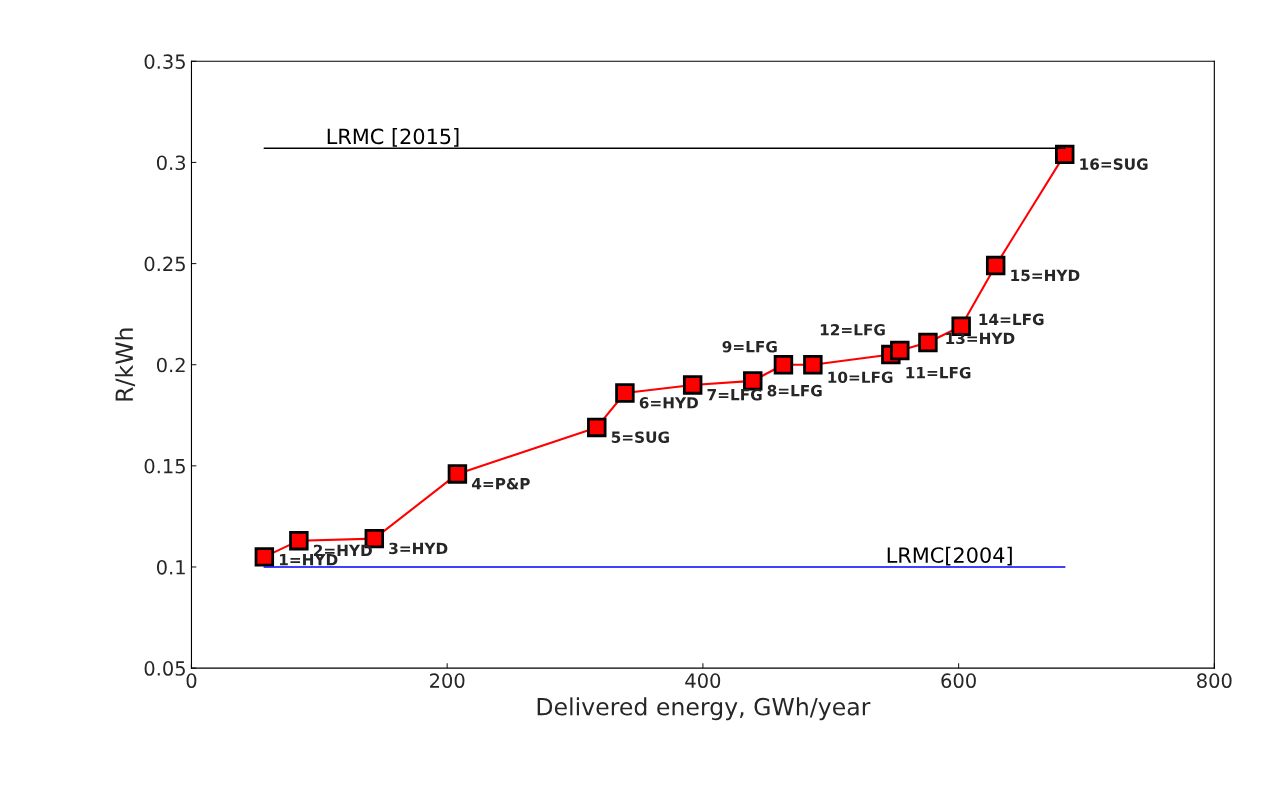  I want to click on annotation: 4=P&P, so click(500, 483).